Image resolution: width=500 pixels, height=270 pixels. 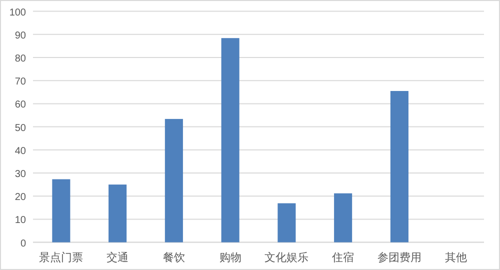 I want to click on x-tick-label: 餐饮, so click(x=173, y=257).